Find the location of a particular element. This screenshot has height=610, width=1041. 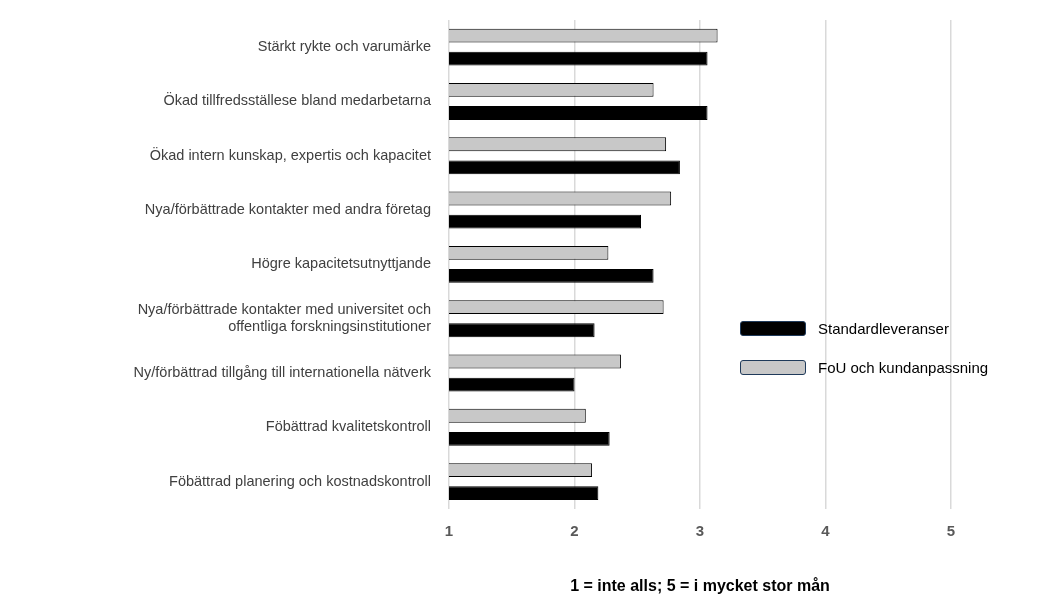

x-tick-label: 4 is located at coordinates (826, 530).